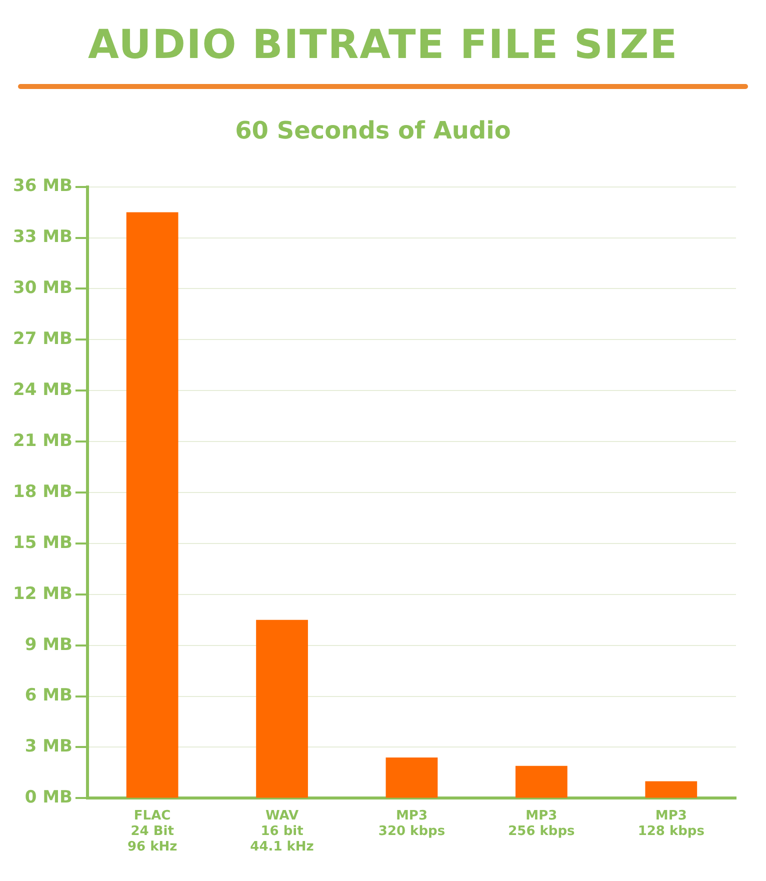 The image size is (766, 881). What do you see at coordinates (42, 237) in the screenshot?
I see `y-tick-label: 33 MB` at bounding box center [42, 237].